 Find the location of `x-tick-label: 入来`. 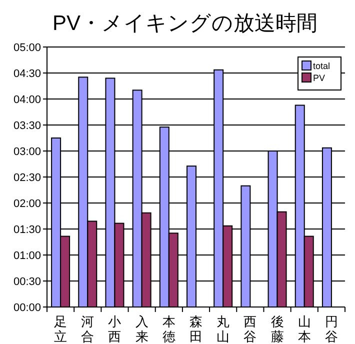

x-tick-label: 入来 is located at coordinates (141, 329).